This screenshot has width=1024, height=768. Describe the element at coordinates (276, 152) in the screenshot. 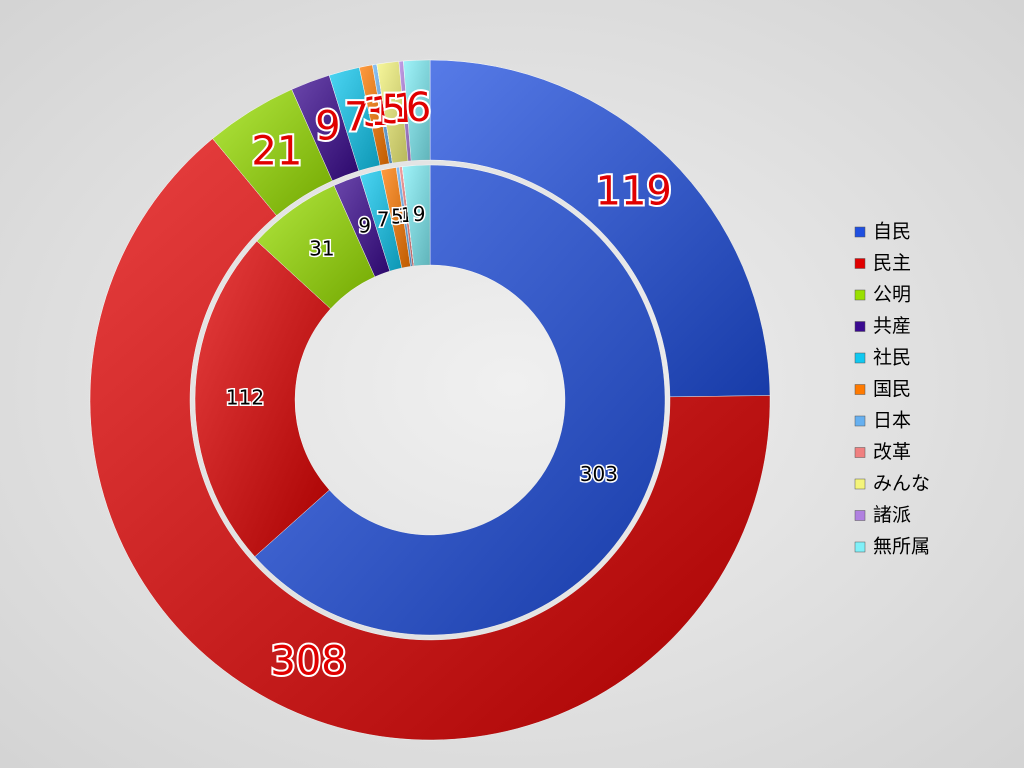

I see `data-label: 21` at that location.